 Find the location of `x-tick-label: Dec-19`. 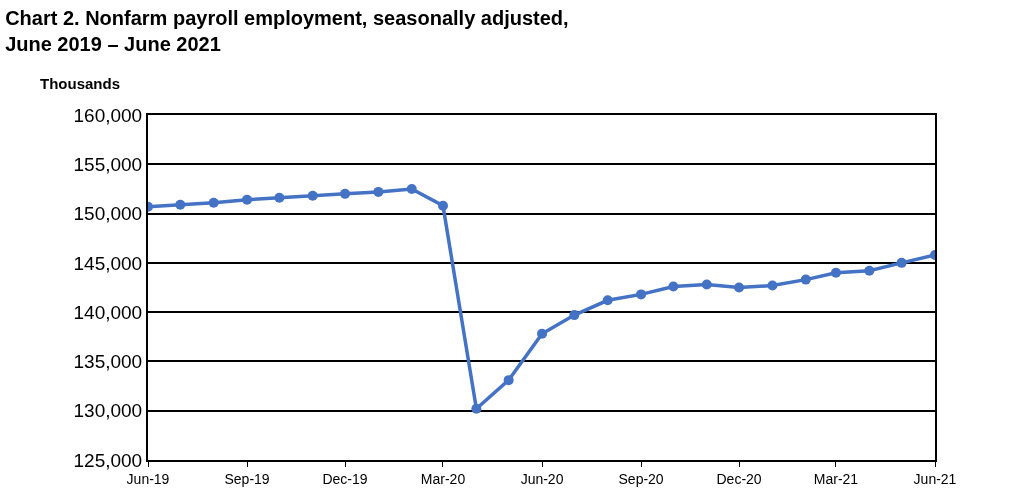

x-tick-label: Dec-19 is located at coordinates (345, 478).